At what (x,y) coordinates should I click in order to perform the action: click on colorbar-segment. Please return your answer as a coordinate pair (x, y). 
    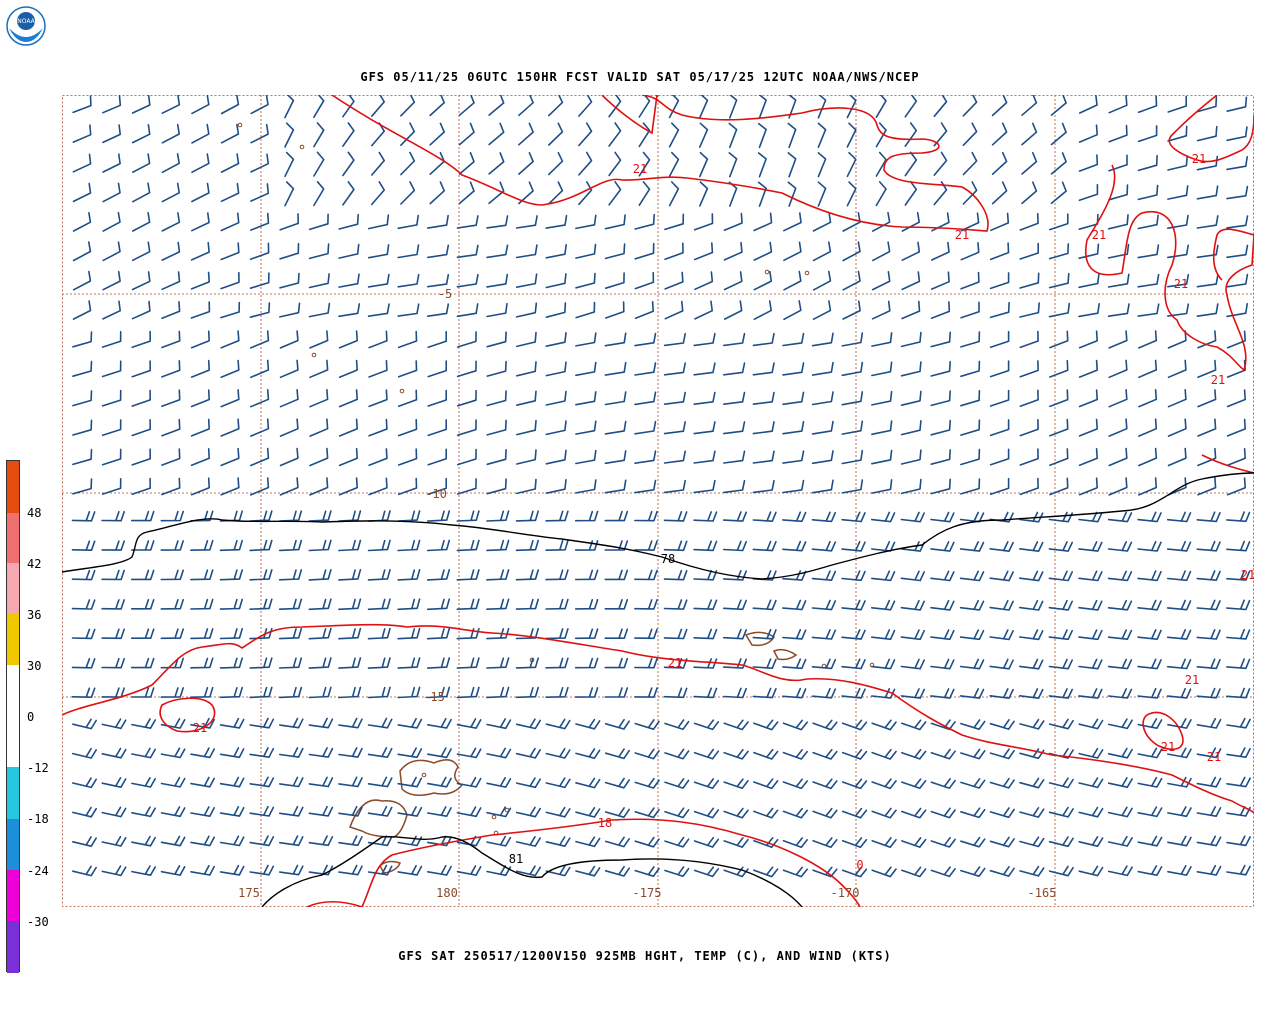
    Looking at the image, I should click on (13, 895).